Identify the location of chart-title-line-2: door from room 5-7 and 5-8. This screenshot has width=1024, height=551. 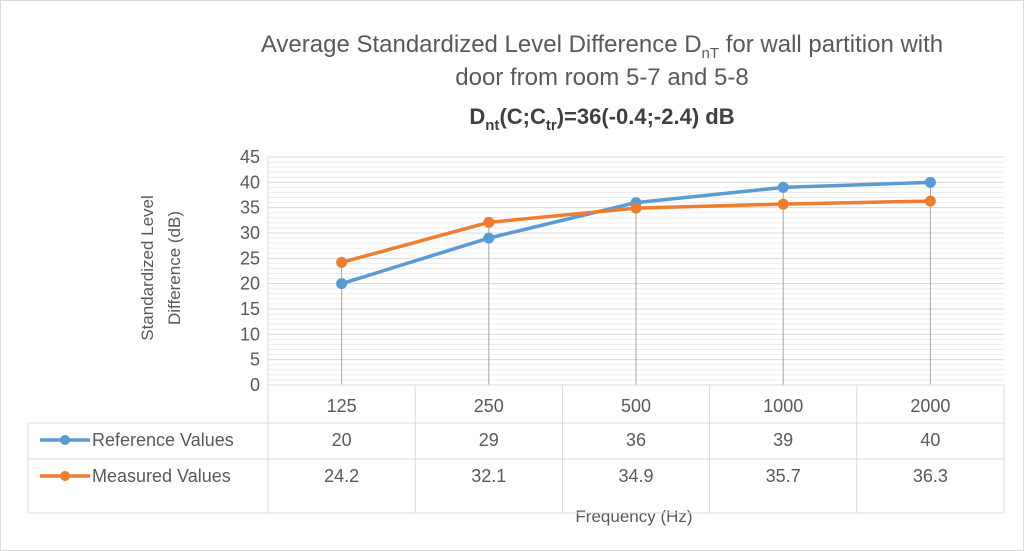
(601, 77).